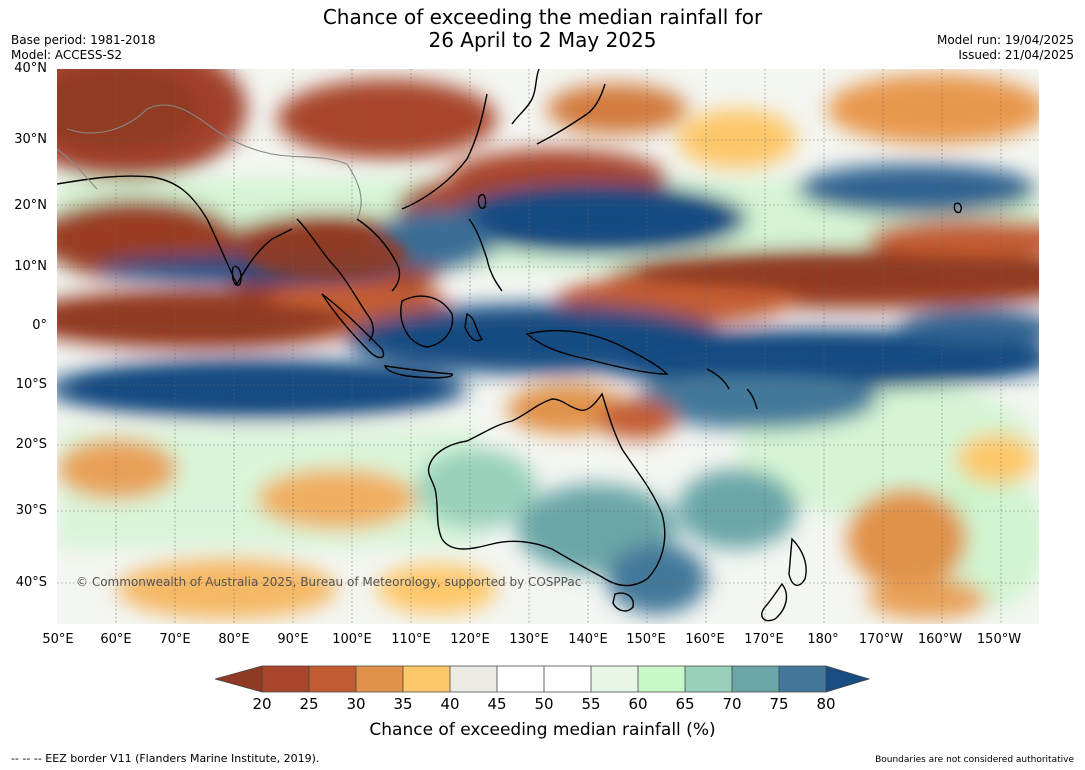 The width and height of the screenshot is (1085, 770). Describe the element at coordinates (31, 582) in the screenshot. I see `latitude-label-40s: 40°S` at that location.